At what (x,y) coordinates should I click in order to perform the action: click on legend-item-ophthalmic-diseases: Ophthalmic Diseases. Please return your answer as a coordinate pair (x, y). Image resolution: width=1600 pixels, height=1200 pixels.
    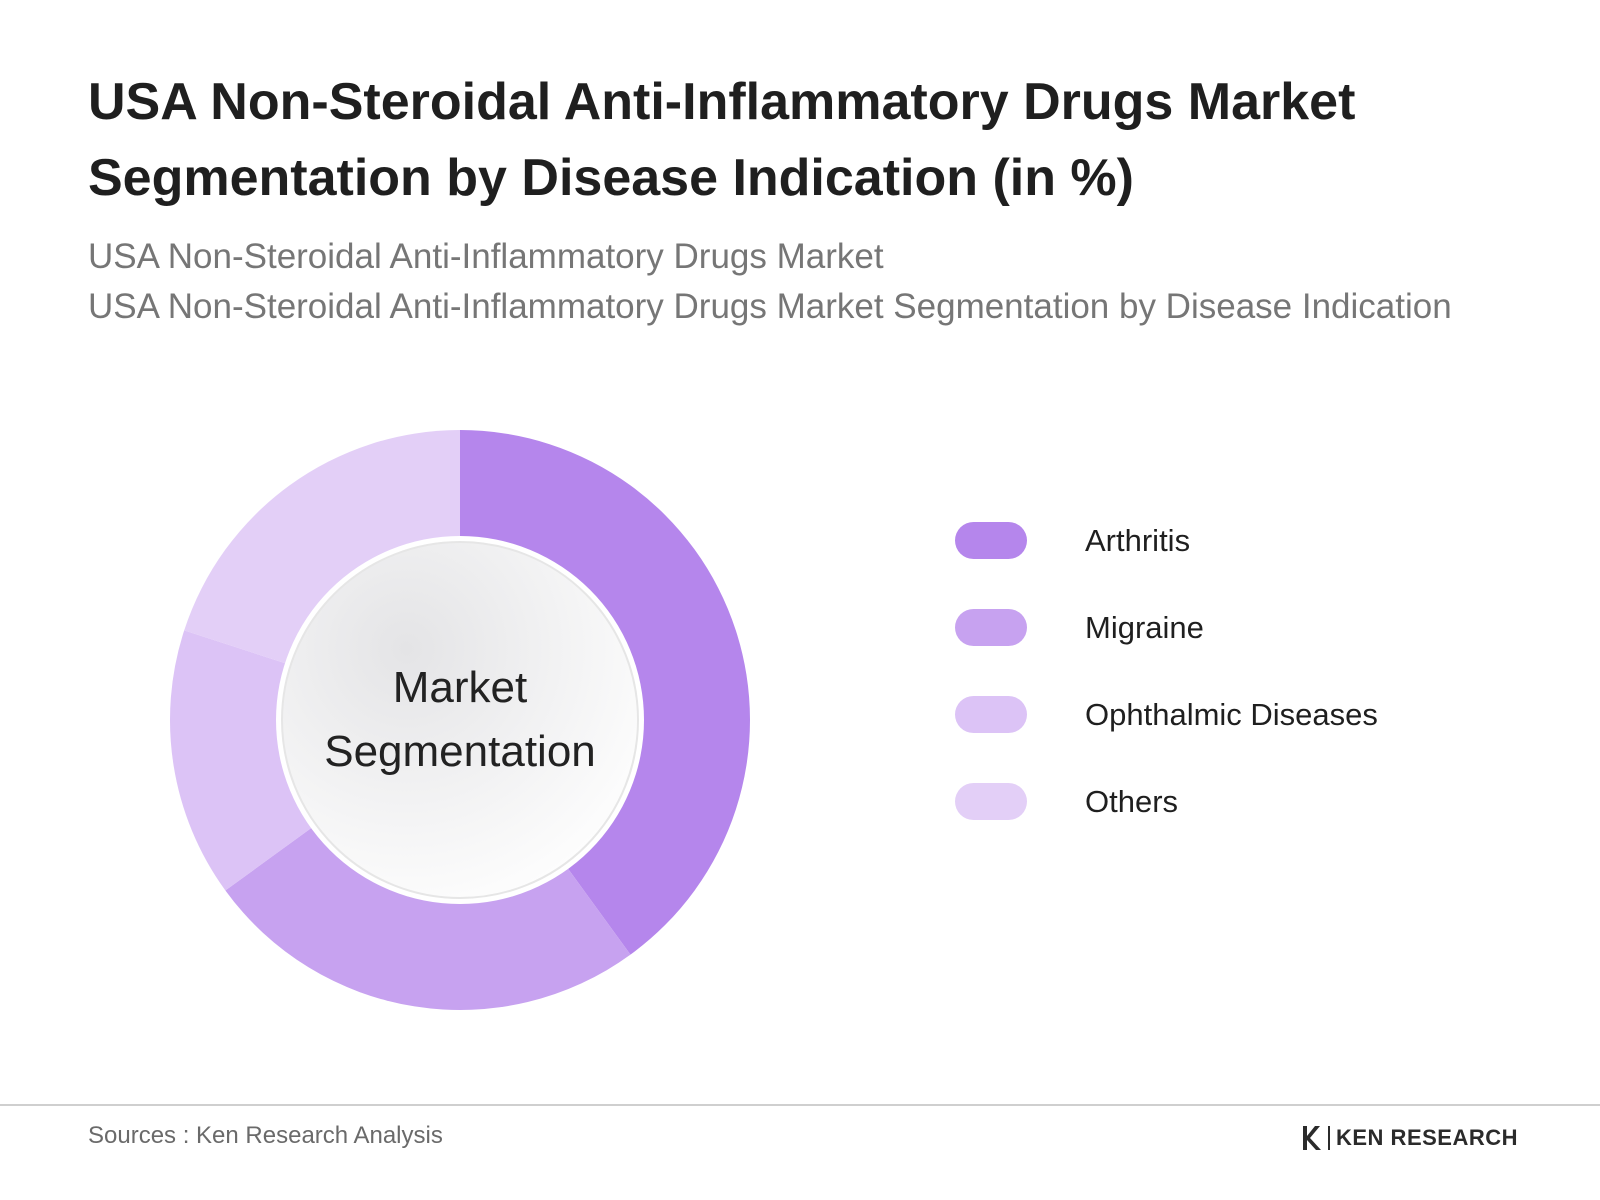
    Looking at the image, I should click on (1255, 714).